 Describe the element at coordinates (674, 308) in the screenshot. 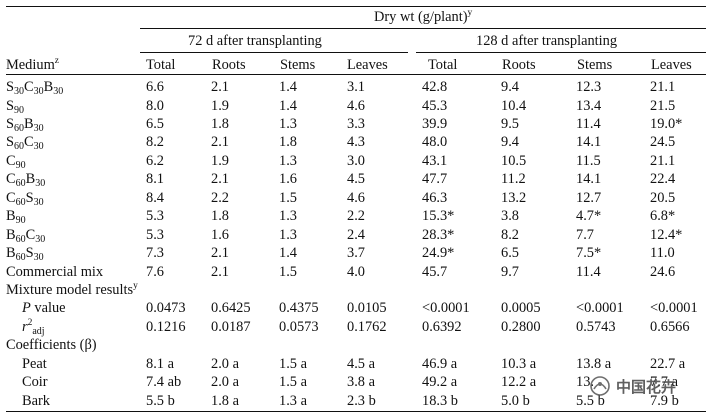

I see `p-value-cell: <0.0001` at that location.